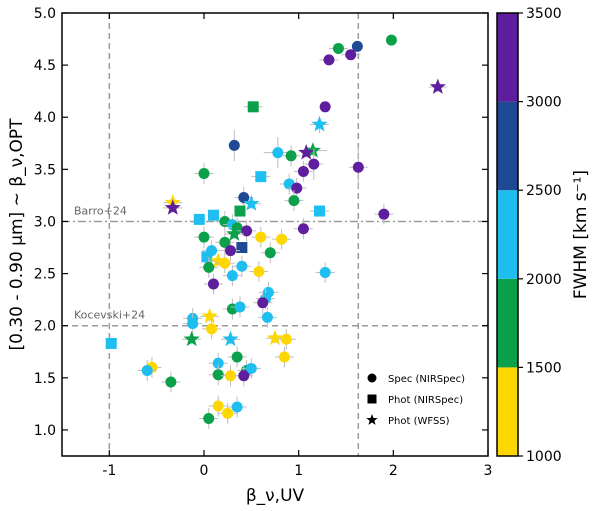 The image size is (595, 511). Describe the element at coordinates (45, 327) in the screenshot. I see `y-tick-label: 2.0` at that location.